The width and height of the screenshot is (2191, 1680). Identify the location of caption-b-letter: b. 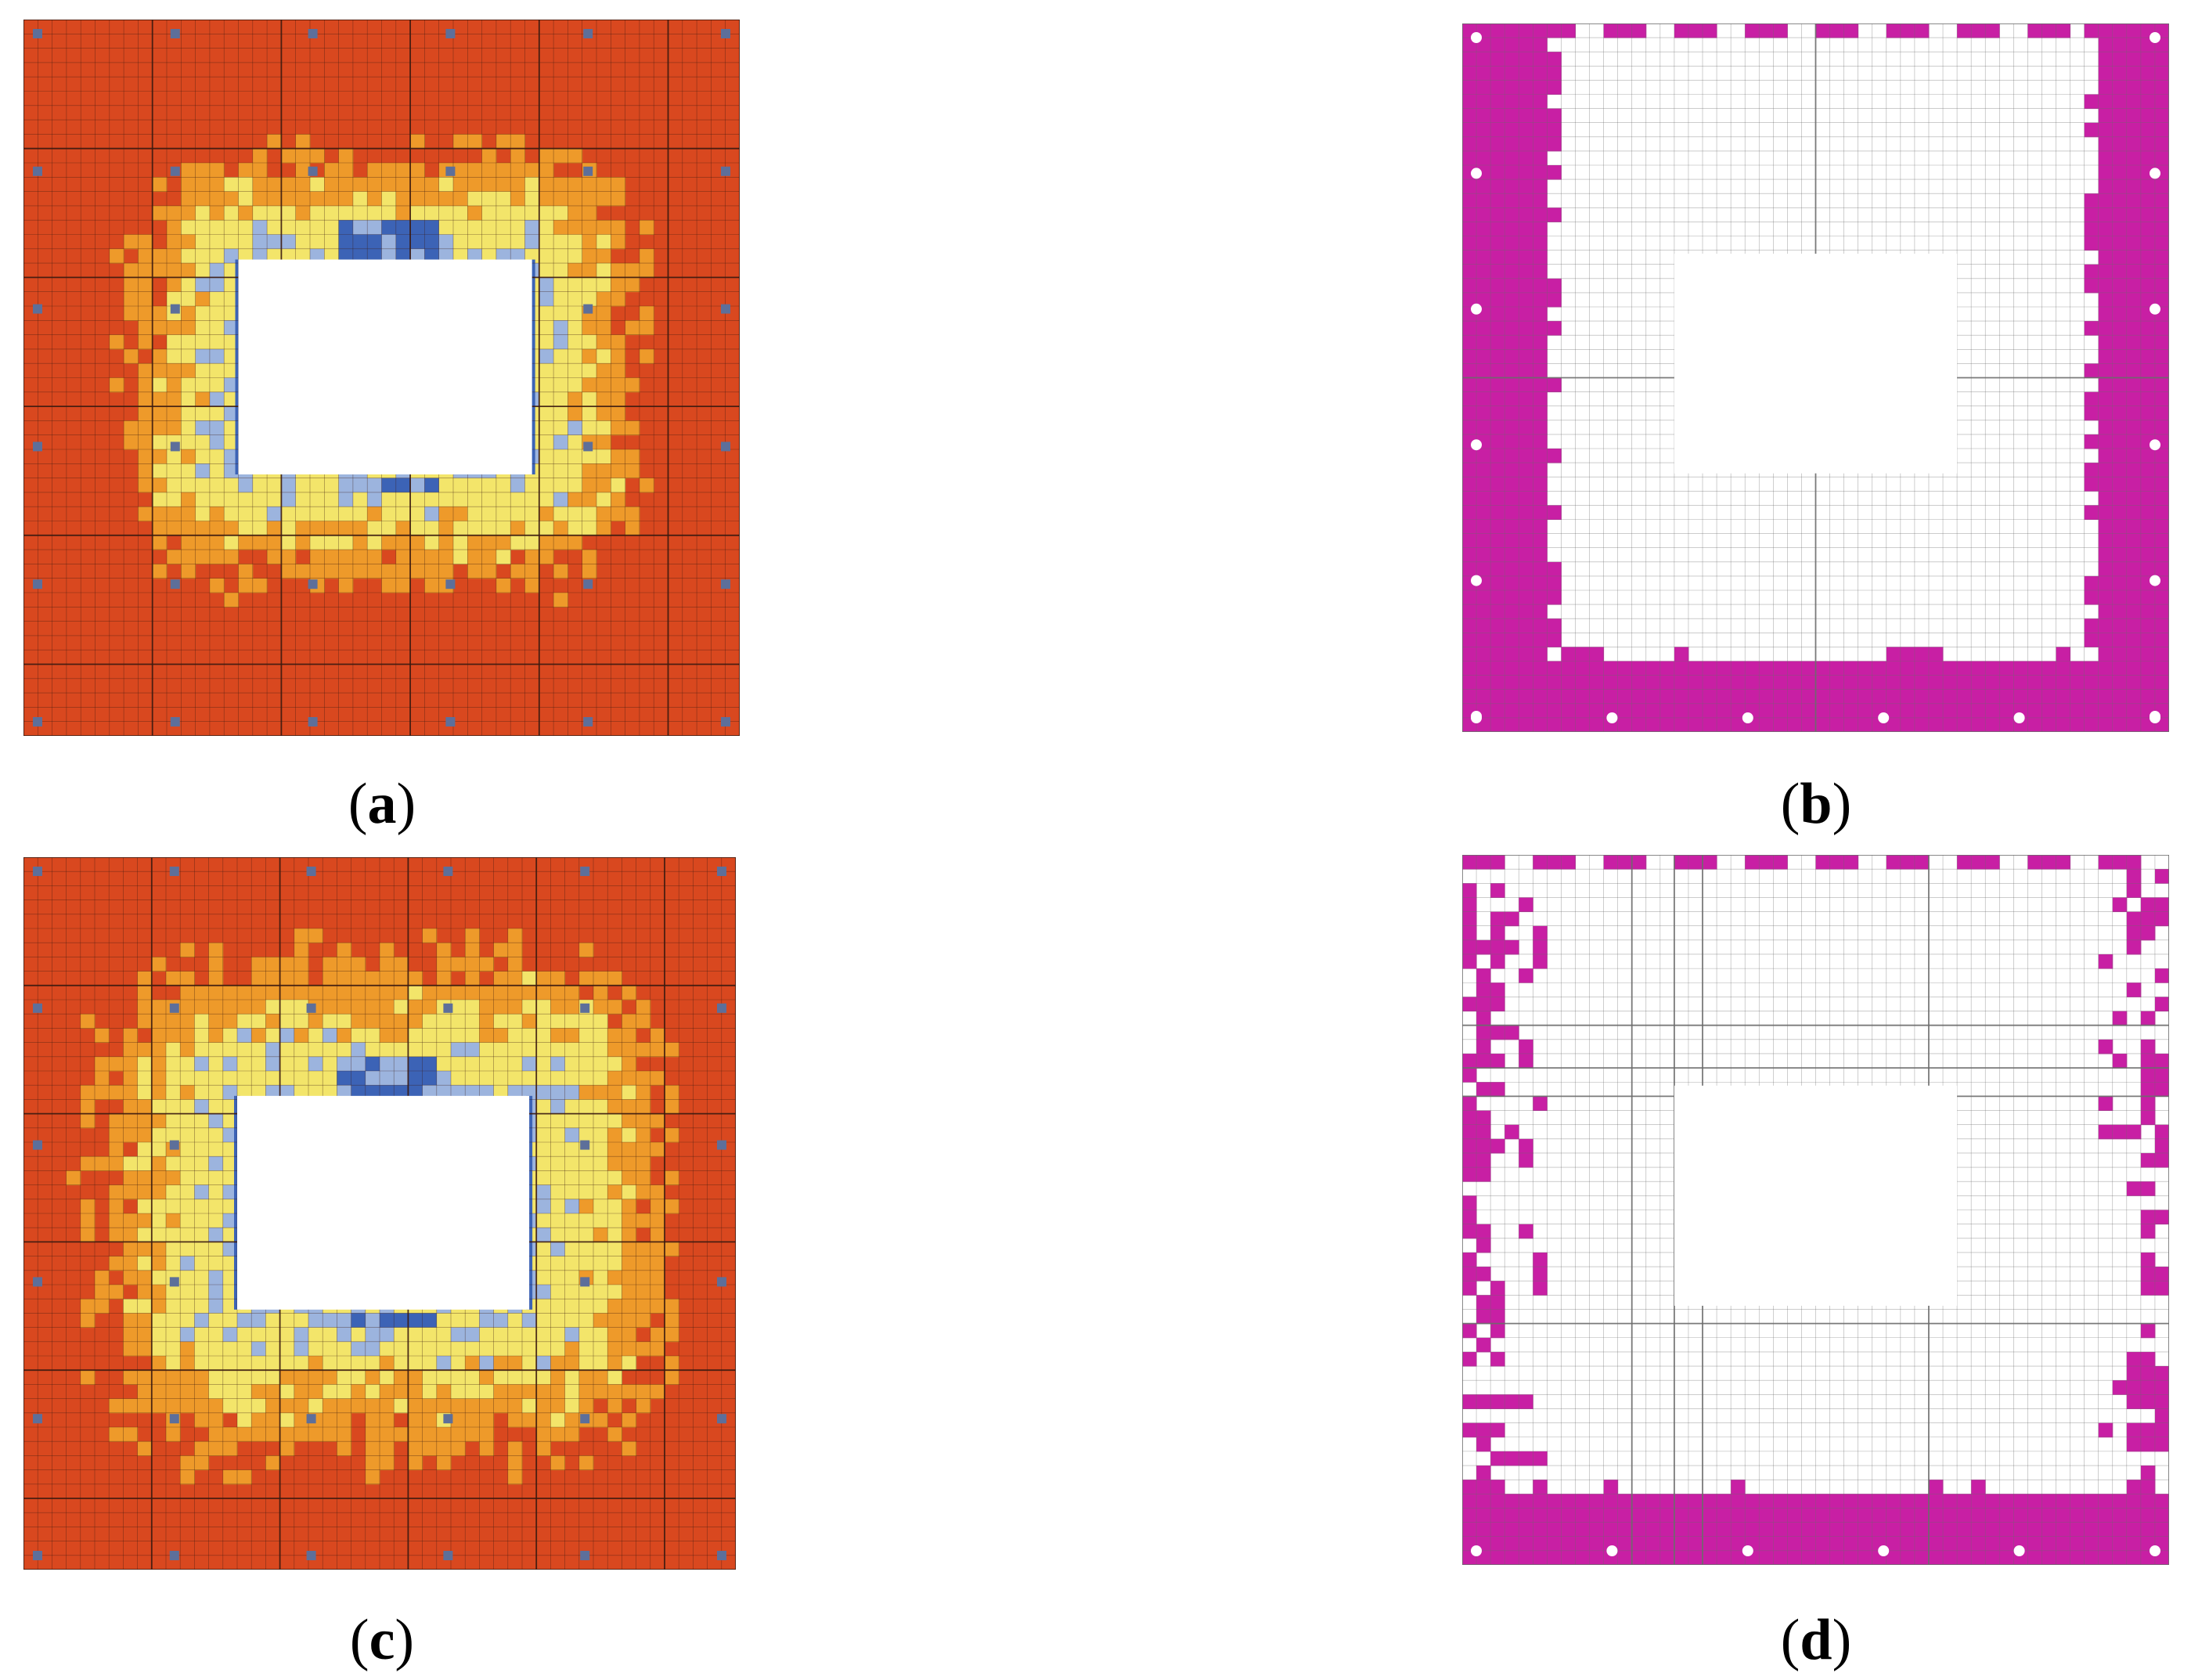
(1816, 804).